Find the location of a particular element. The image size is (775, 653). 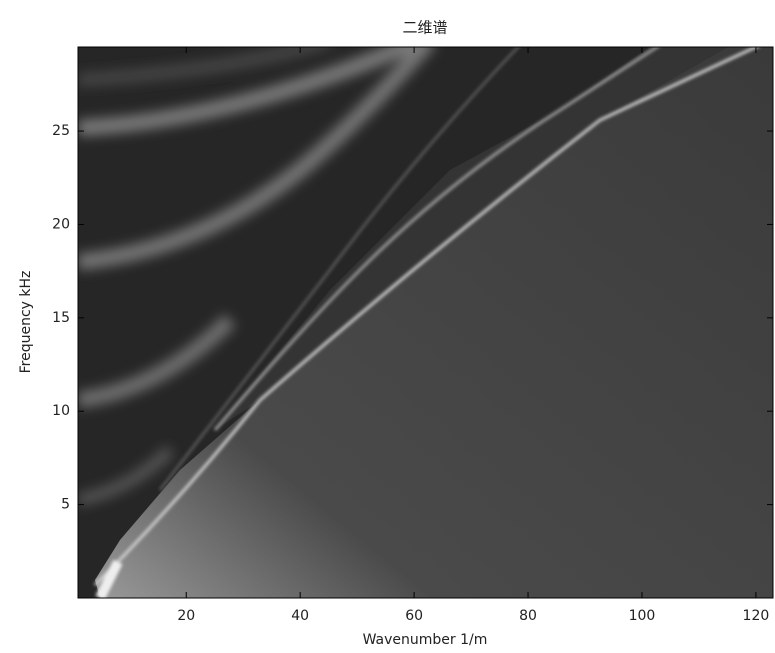

chart-title: 二维谱 is located at coordinates (424, 28).